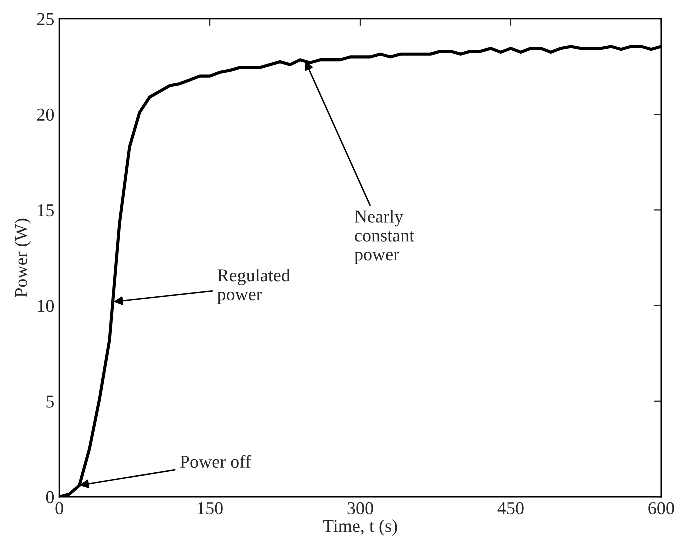 This screenshot has height=542, width=677. I want to click on x-tick-label: 0, so click(60, 508).